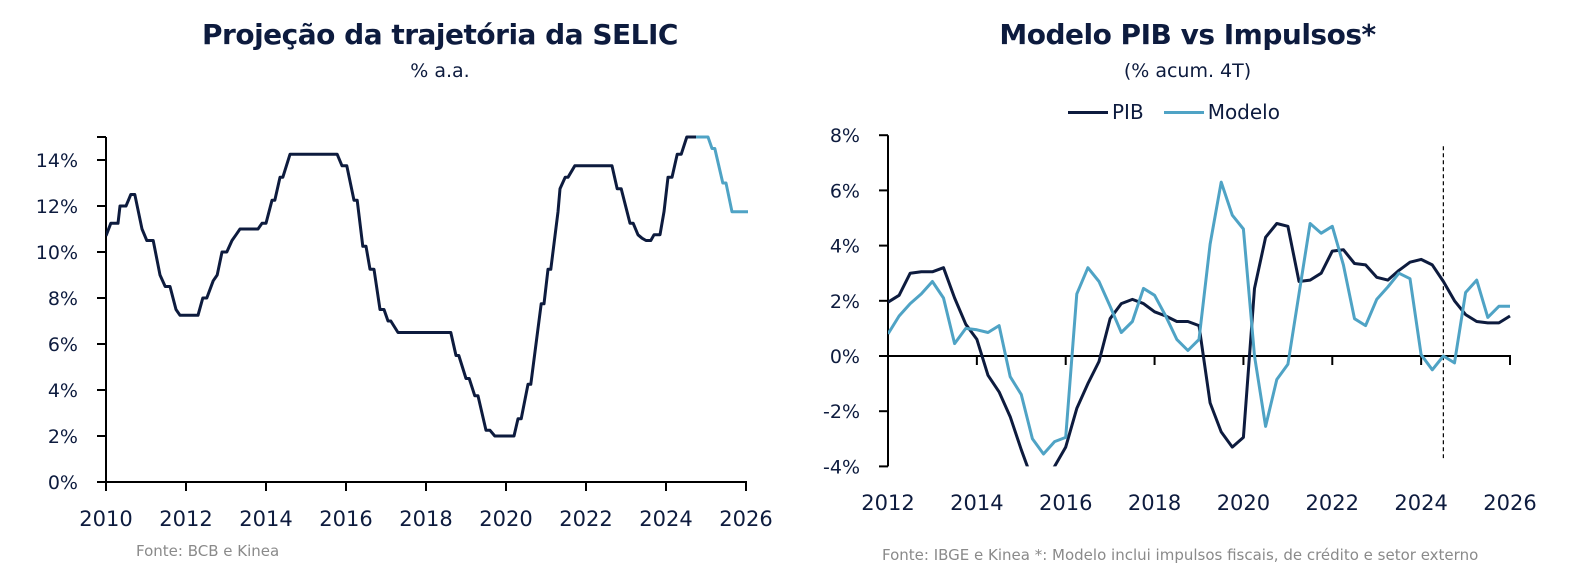 The width and height of the screenshot is (1575, 588). I want to click on pib-chart-title: Modelo PIB vs Impulsos*, so click(1187, 34).